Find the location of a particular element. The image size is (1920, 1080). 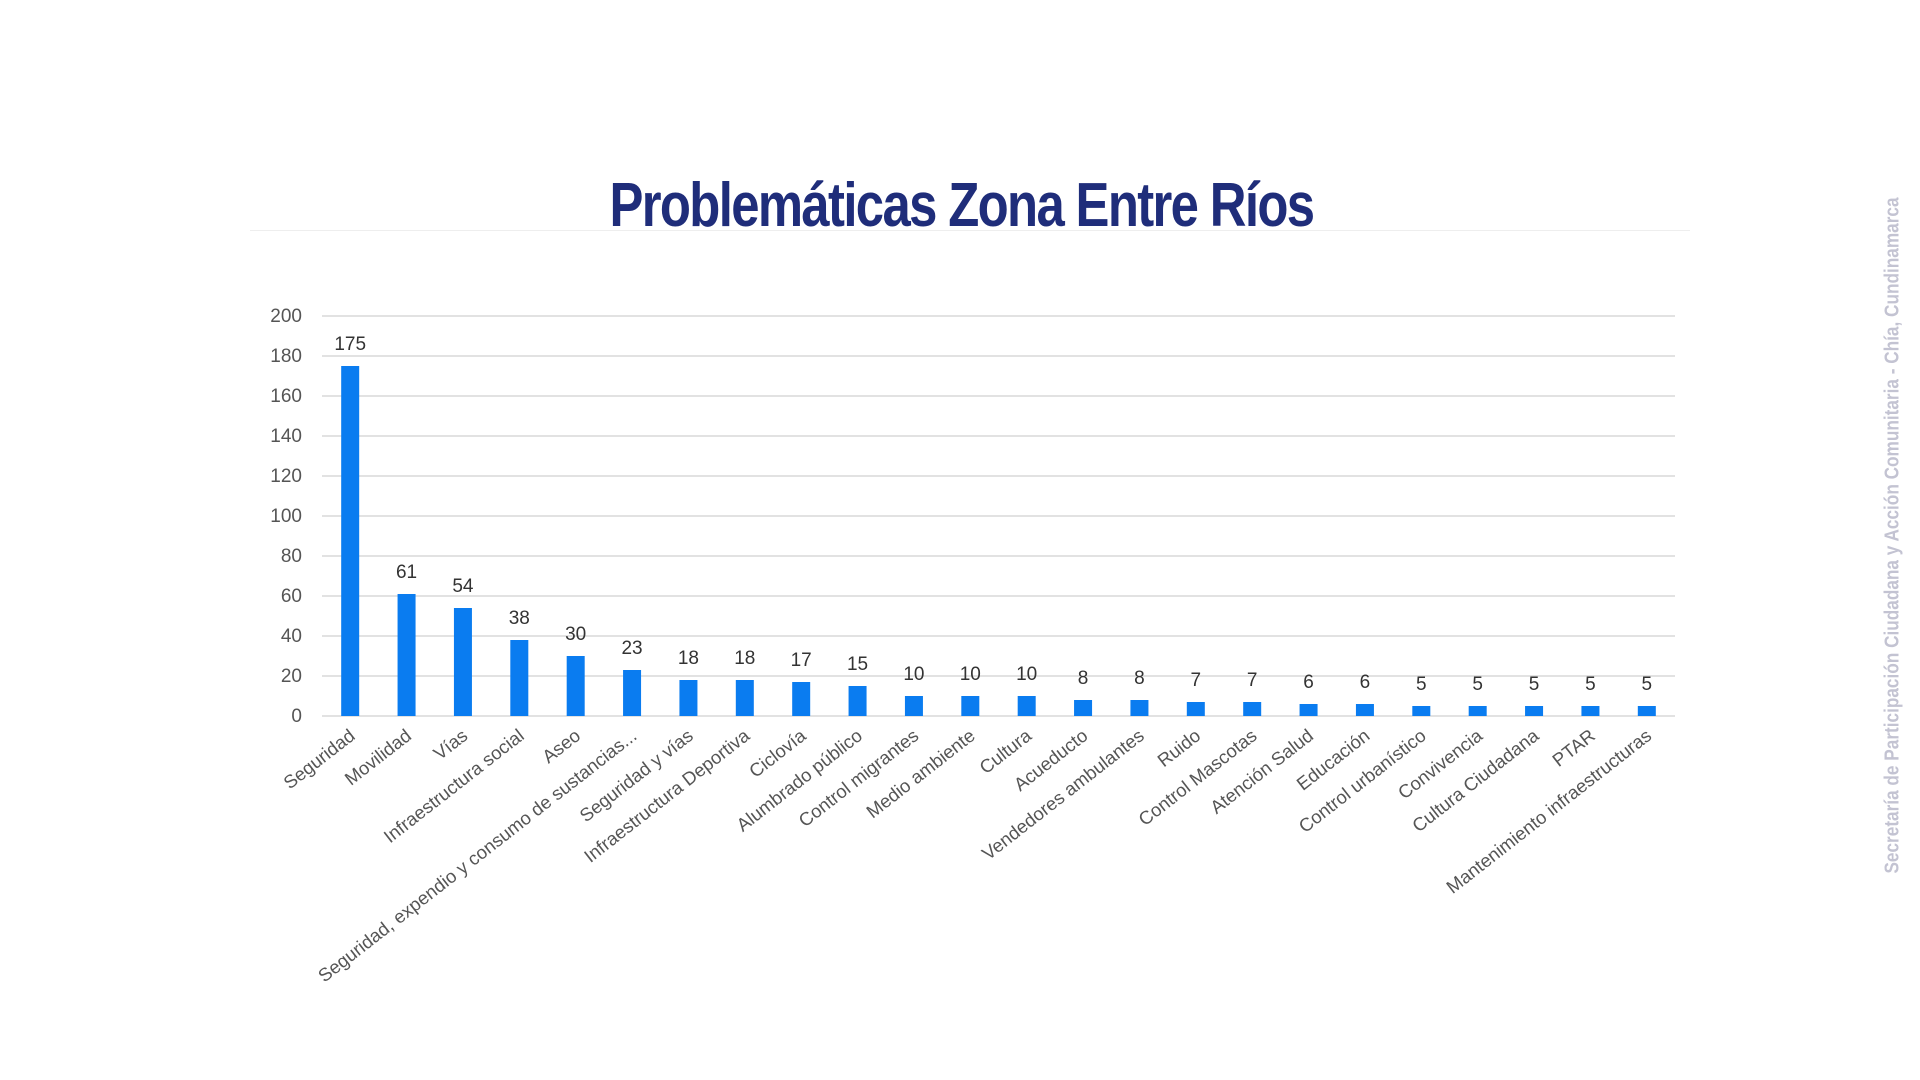

y-tick-label: 60 is located at coordinates (291, 596).